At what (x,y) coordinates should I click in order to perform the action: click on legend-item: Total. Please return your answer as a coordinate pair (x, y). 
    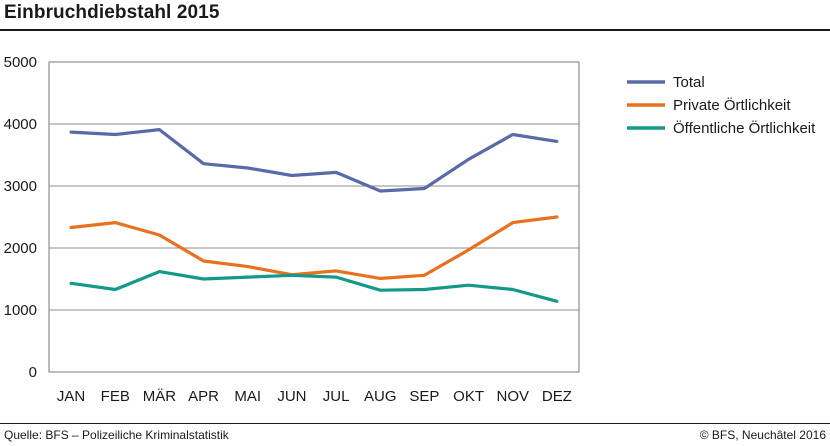
    Looking at the image, I should click on (666, 82).